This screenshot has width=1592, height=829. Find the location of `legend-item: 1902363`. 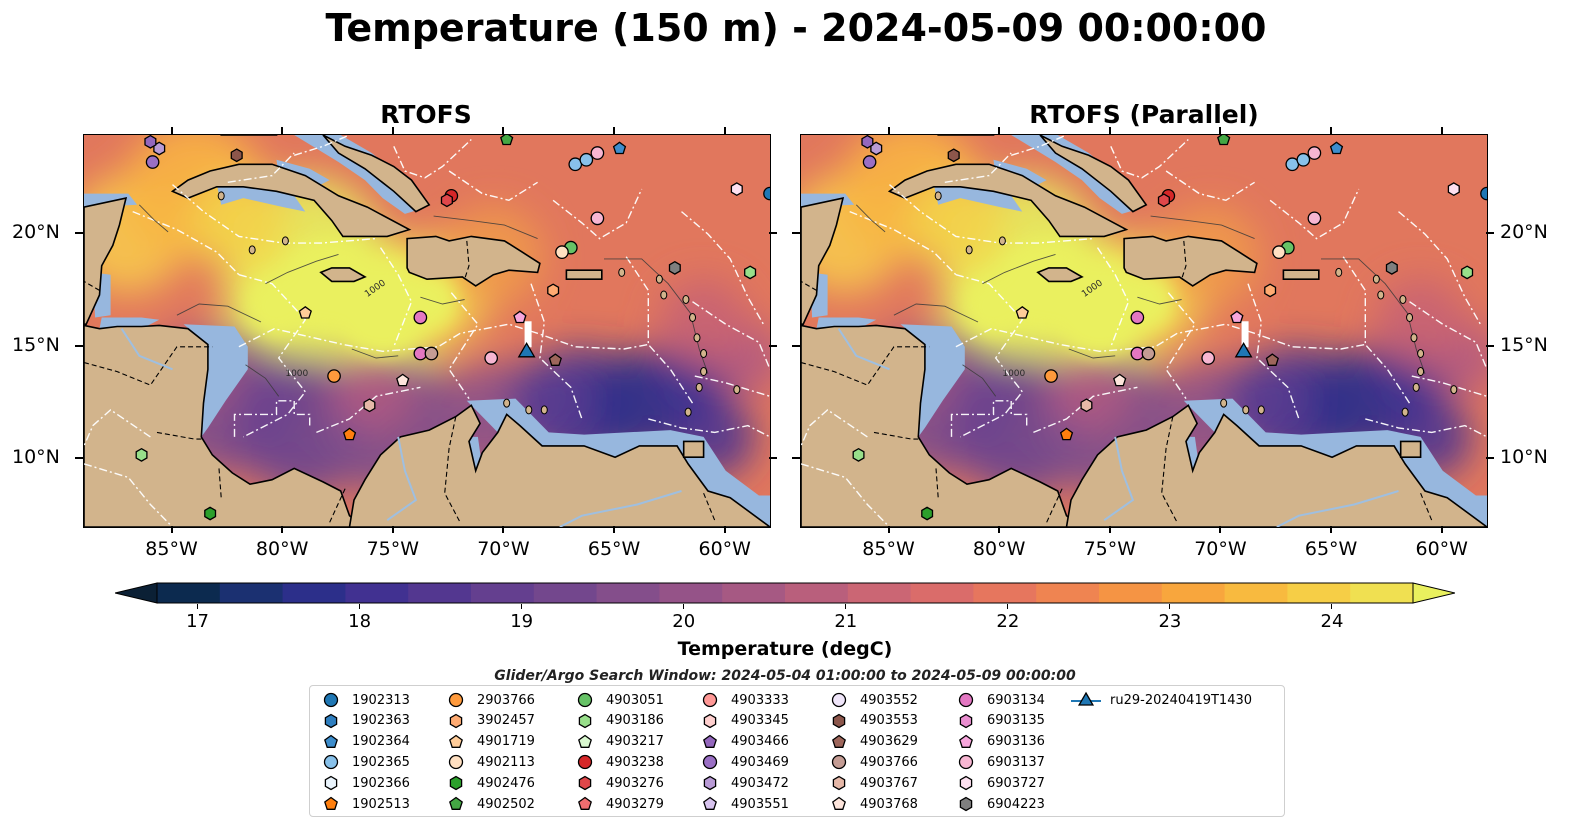

legend-item: 1902363 is located at coordinates (364, 721).